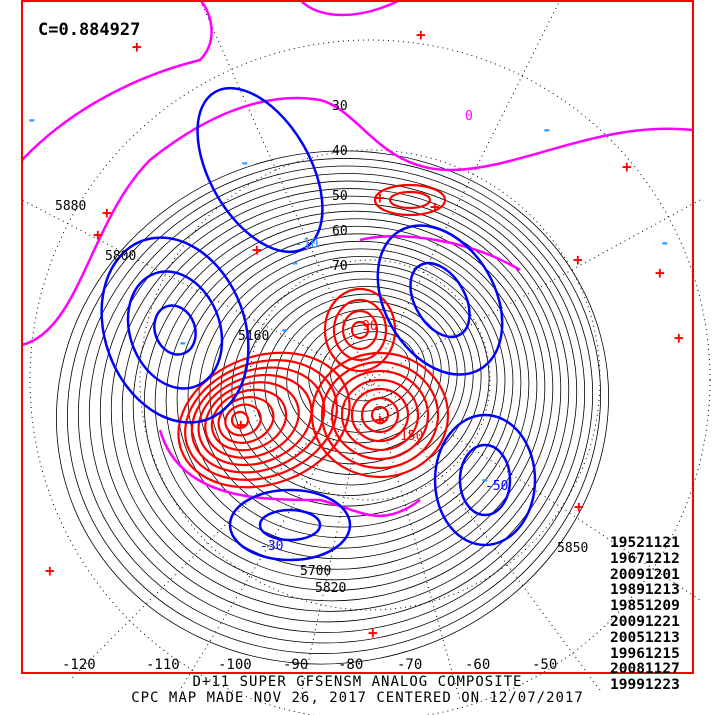 This screenshot has height=715, width=715. What do you see at coordinates (645, 574) in the screenshot?
I see `analog-date: 20091201` at bounding box center [645, 574].